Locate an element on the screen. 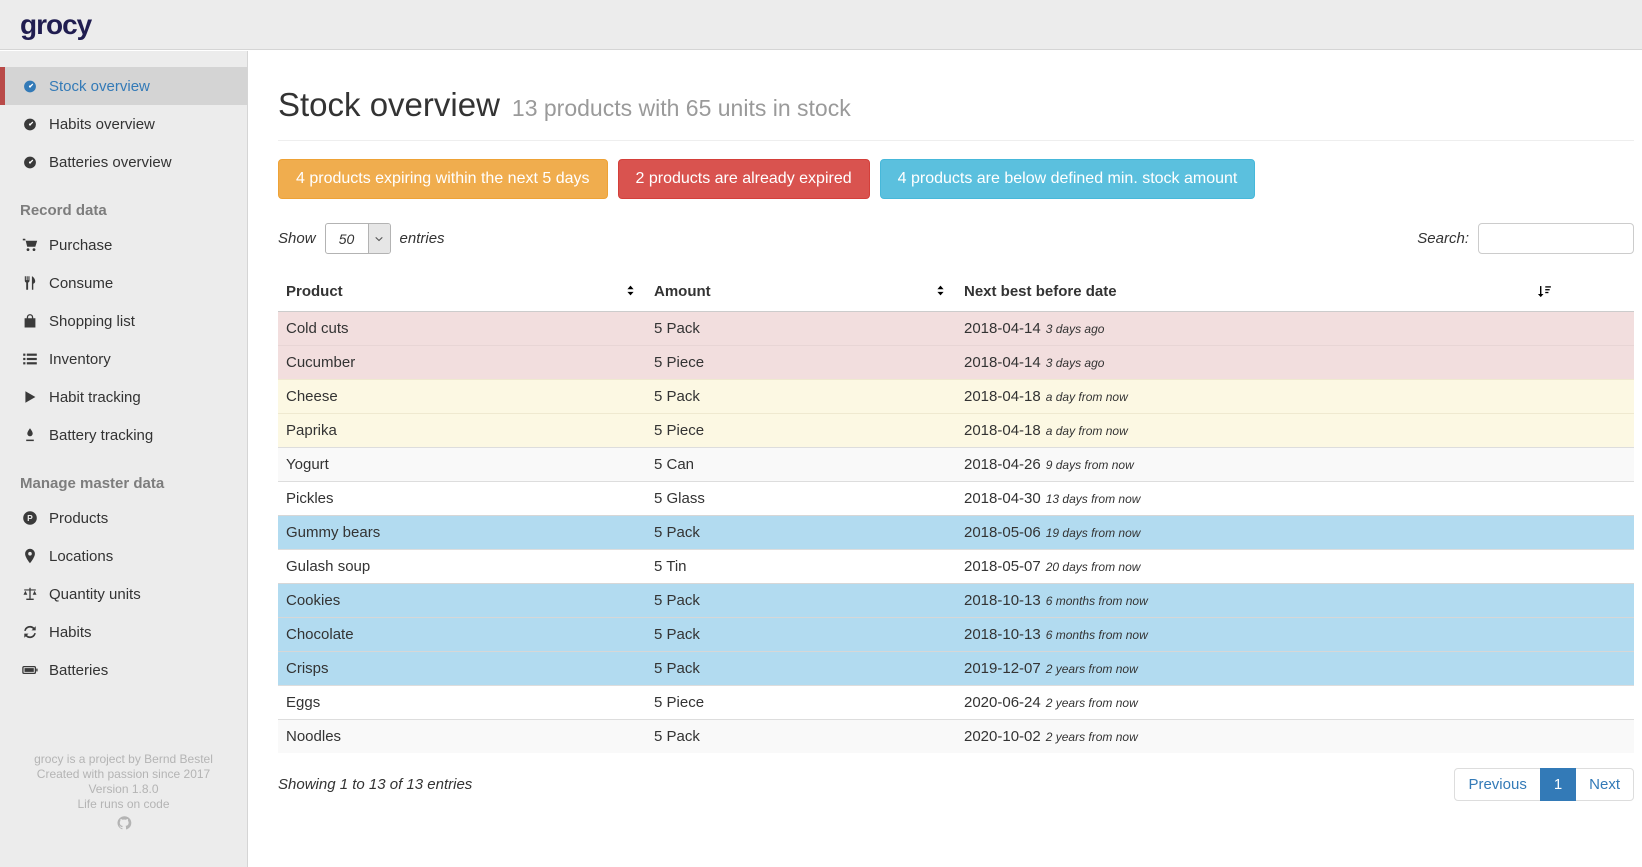 The image size is (1642, 867). sidebar-item-habit-tracking: Habit tracking is located at coordinates (123, 397).